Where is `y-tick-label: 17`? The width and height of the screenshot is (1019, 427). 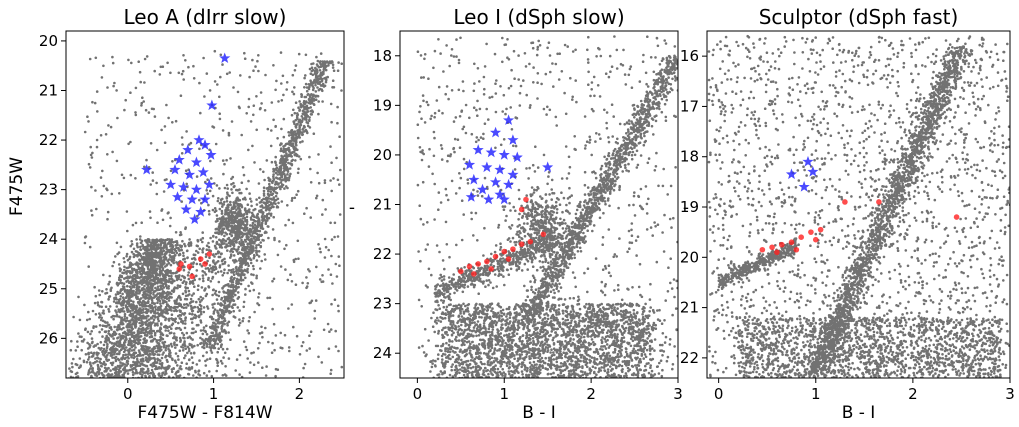
y-tick-label: 17 is located at coordinates (689, 106).